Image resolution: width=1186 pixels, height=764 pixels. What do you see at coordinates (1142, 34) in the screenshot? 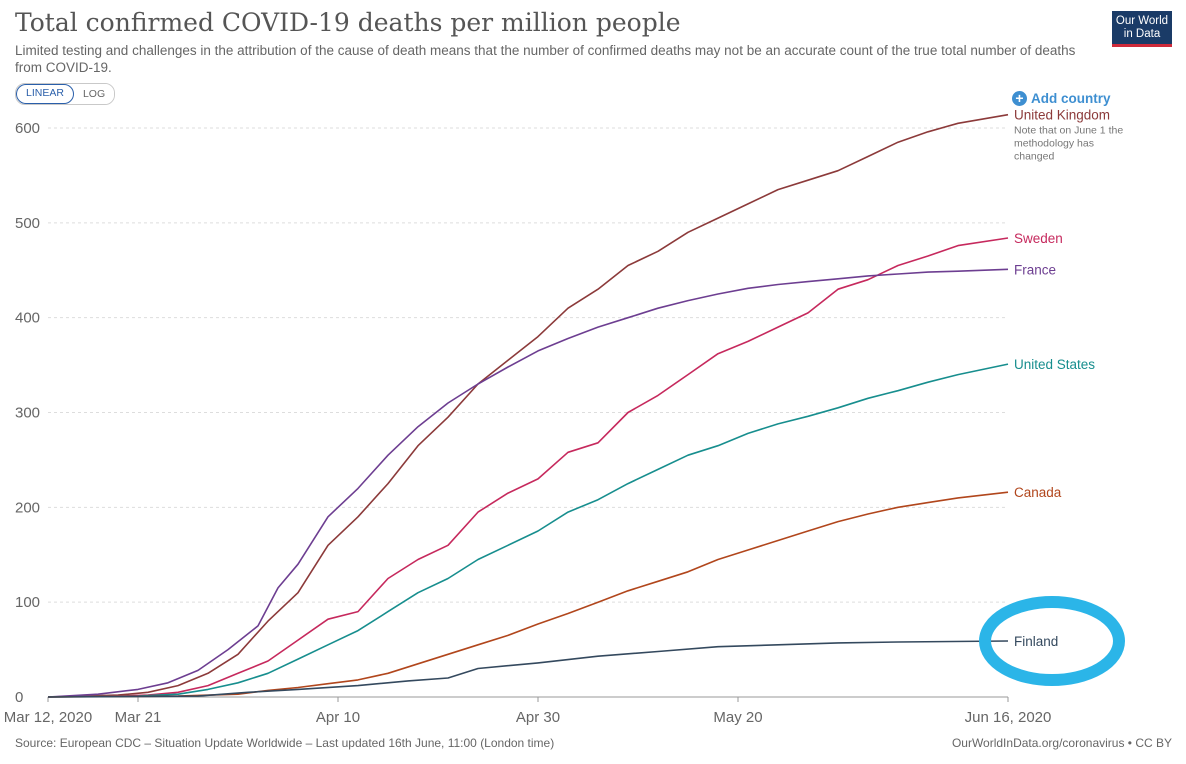
I see `logo-line-2: in Data` at bounding box center [1142, 34].